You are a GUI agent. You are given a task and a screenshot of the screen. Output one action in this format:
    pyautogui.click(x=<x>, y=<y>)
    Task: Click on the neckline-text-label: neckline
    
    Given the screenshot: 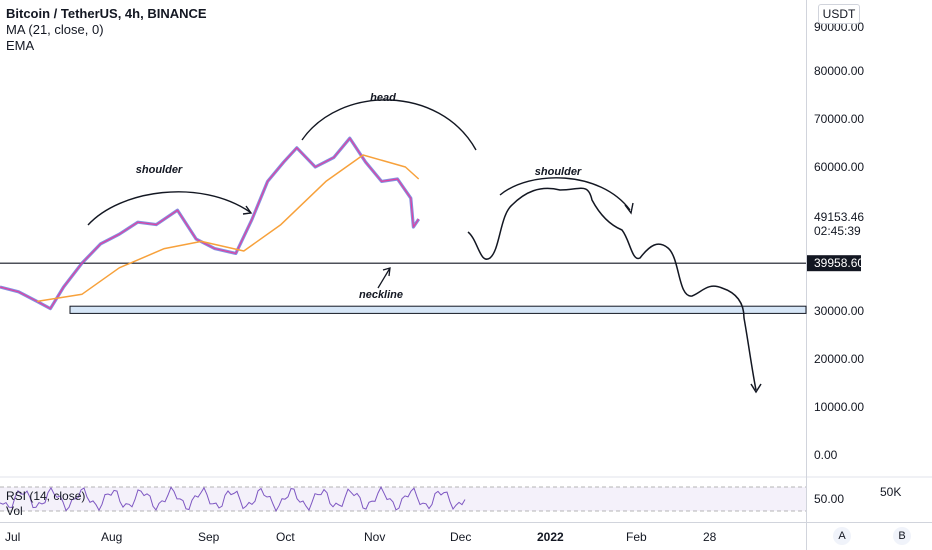 What is the action you would take?
    pyautogui.click(x=381, y=295)
    